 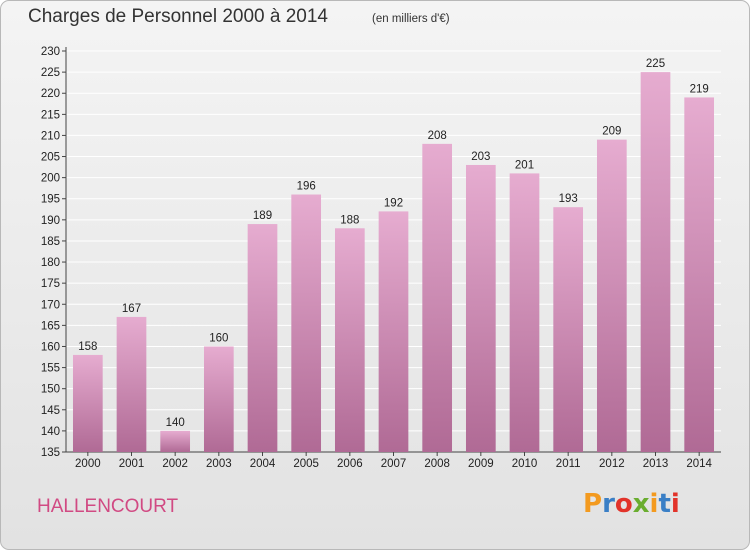 What do you see at coordinates (131, 384) in the screenshot?
I see `bar-2001` at bounding box center [131, 384].